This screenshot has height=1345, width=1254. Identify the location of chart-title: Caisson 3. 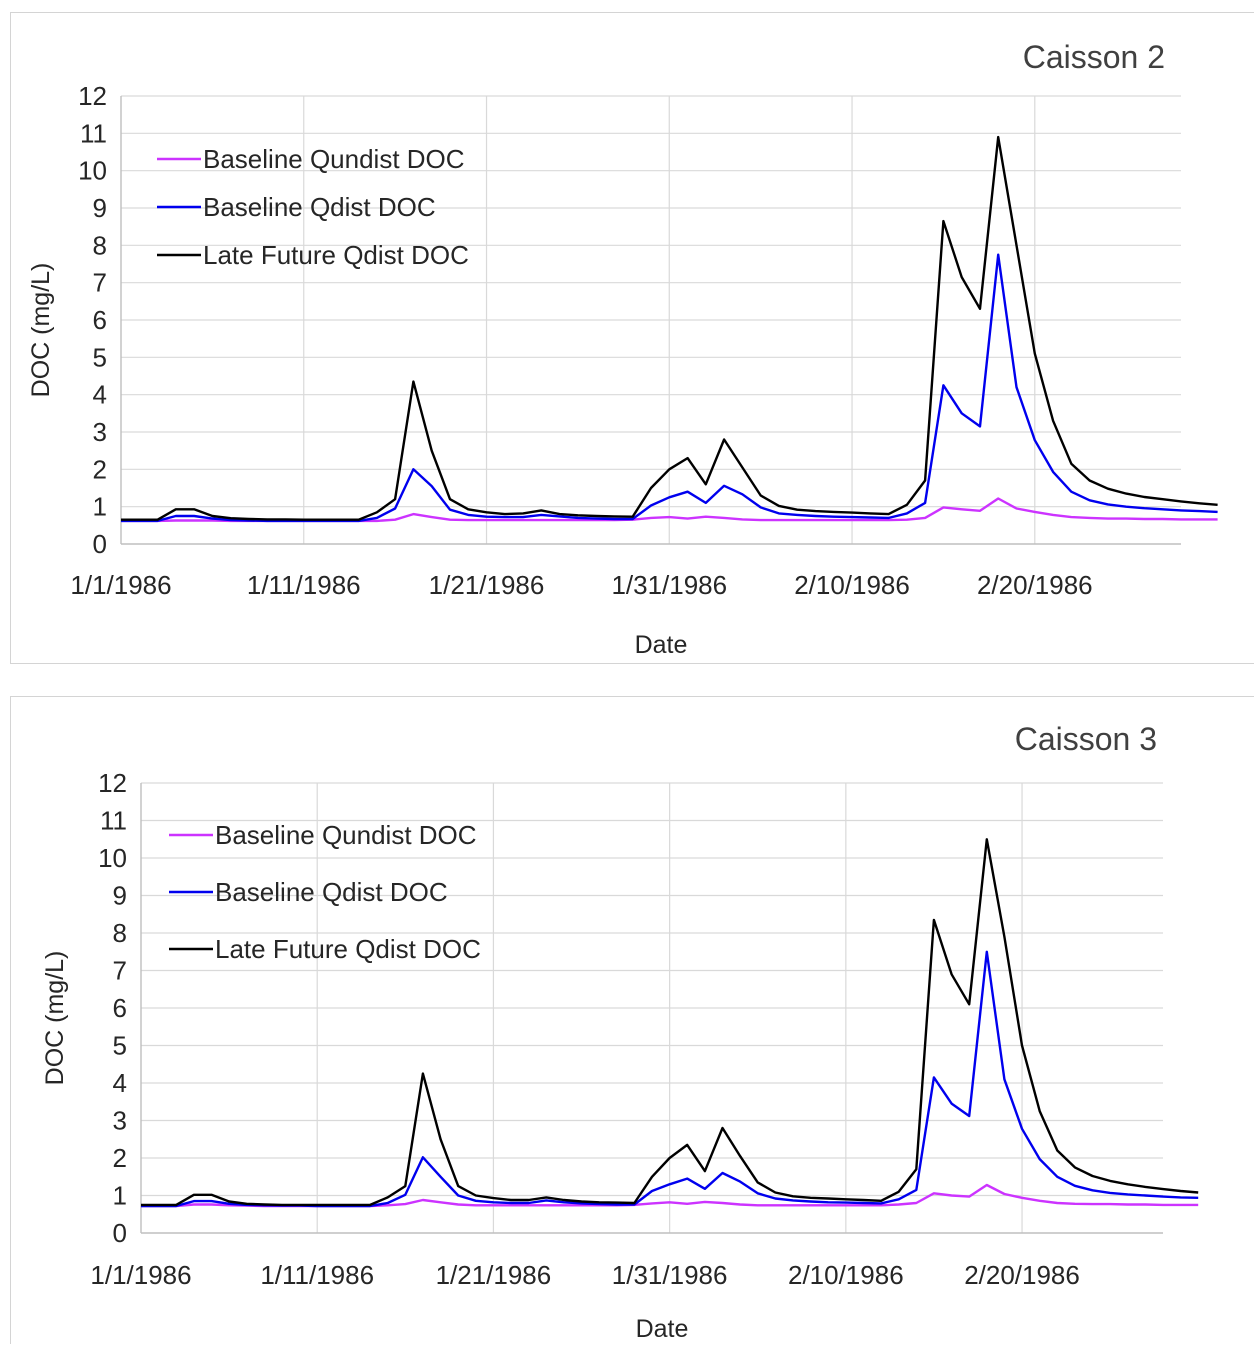
(1086, 739).